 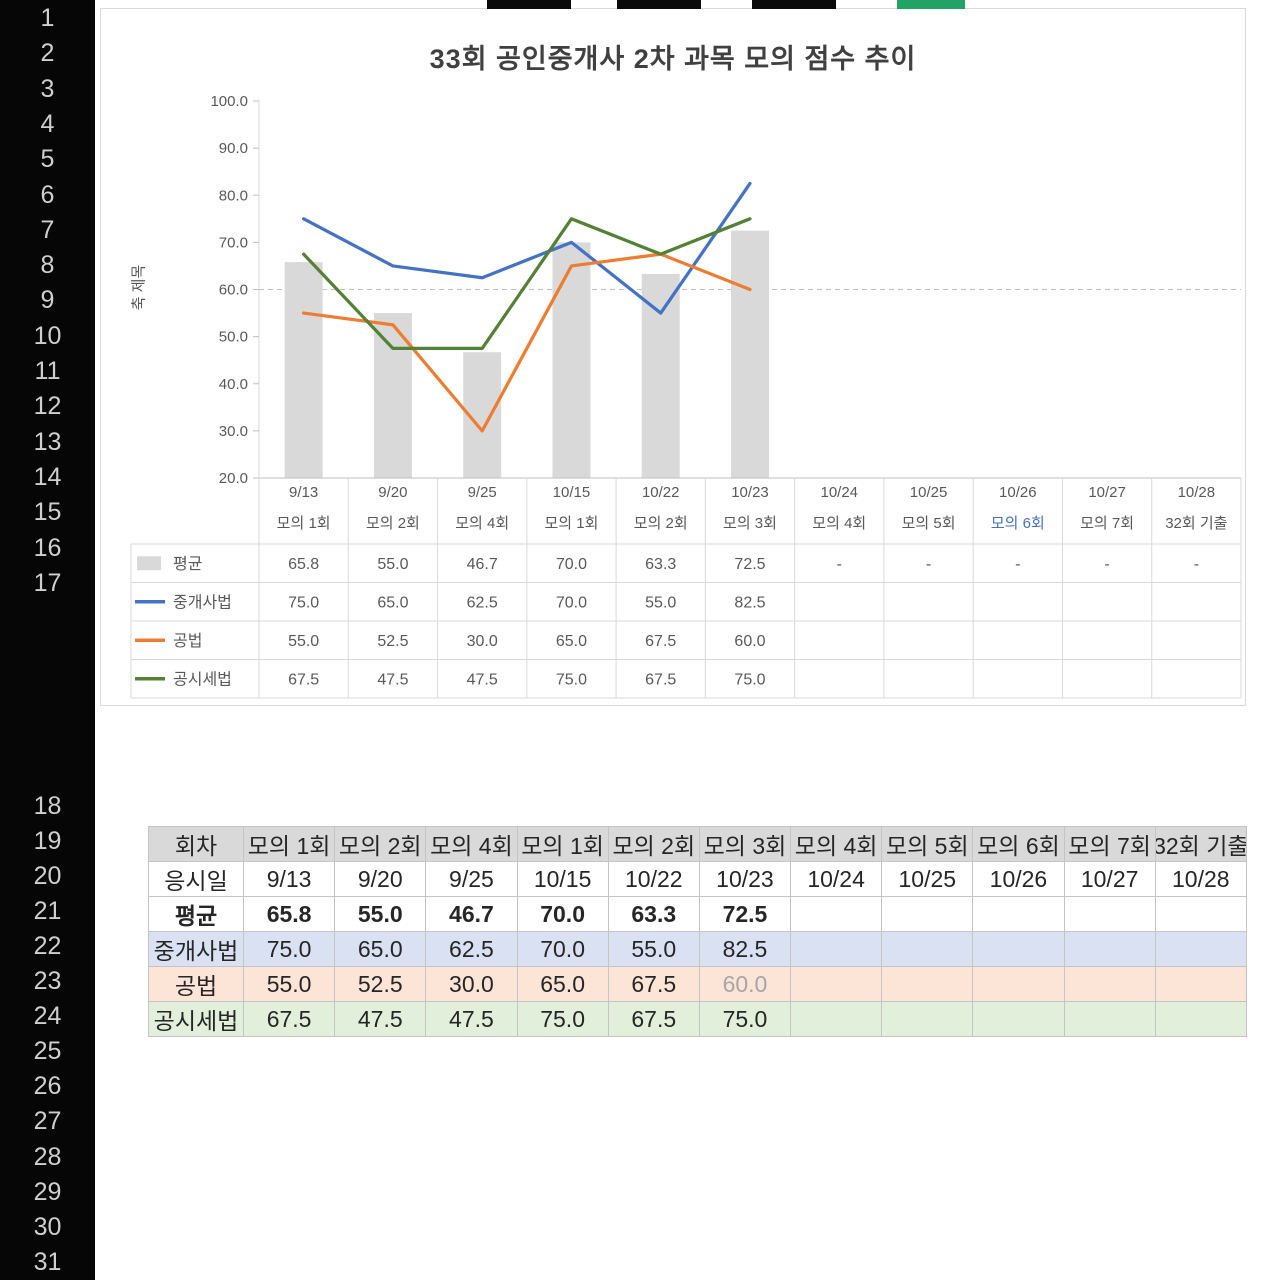 What do you see at coordinates (47, 335) in the screenshot?
I see `row-number-cell: 10` at bounding box center [47, 335].